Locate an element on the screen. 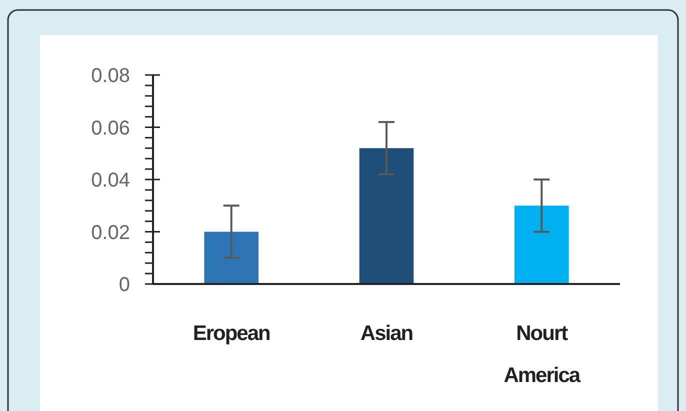 The width and height of the screenshot is (686, 411). y-tick-label: 0.08 is located at coordinates (110, 76).